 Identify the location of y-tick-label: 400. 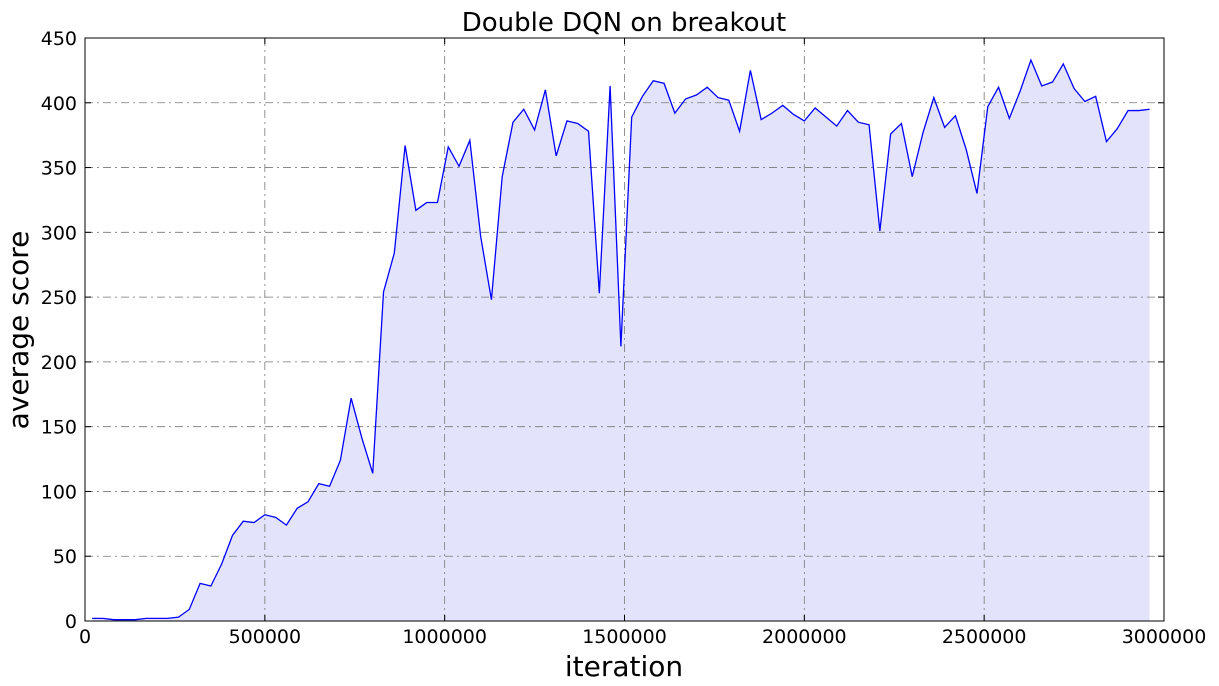
(59, 104).